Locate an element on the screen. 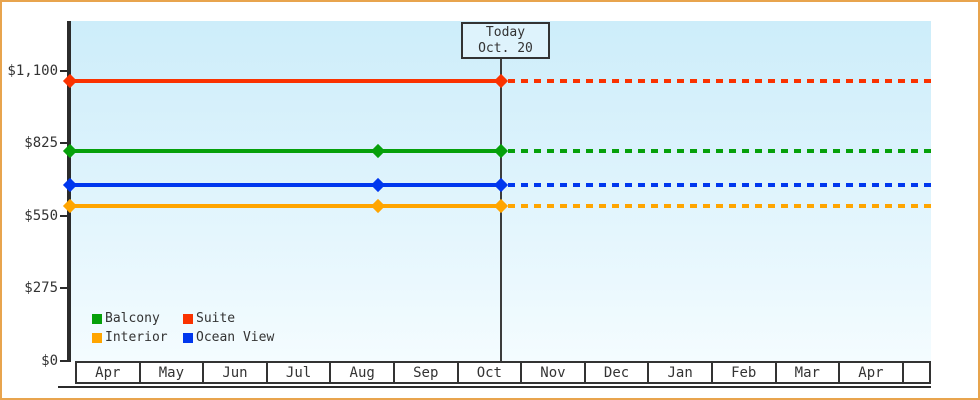  series-dash-suite is located at coordinates (719, 81).